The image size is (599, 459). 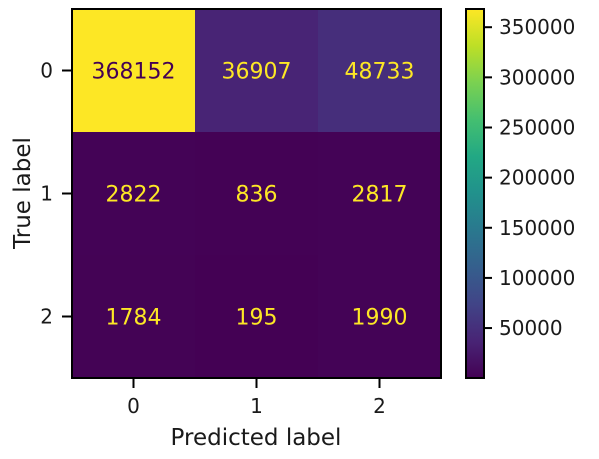 What do you see at coordinates (133, 406) in the screenshot?
I see `x-tick-label: 0` at bounding box center [133, 406].